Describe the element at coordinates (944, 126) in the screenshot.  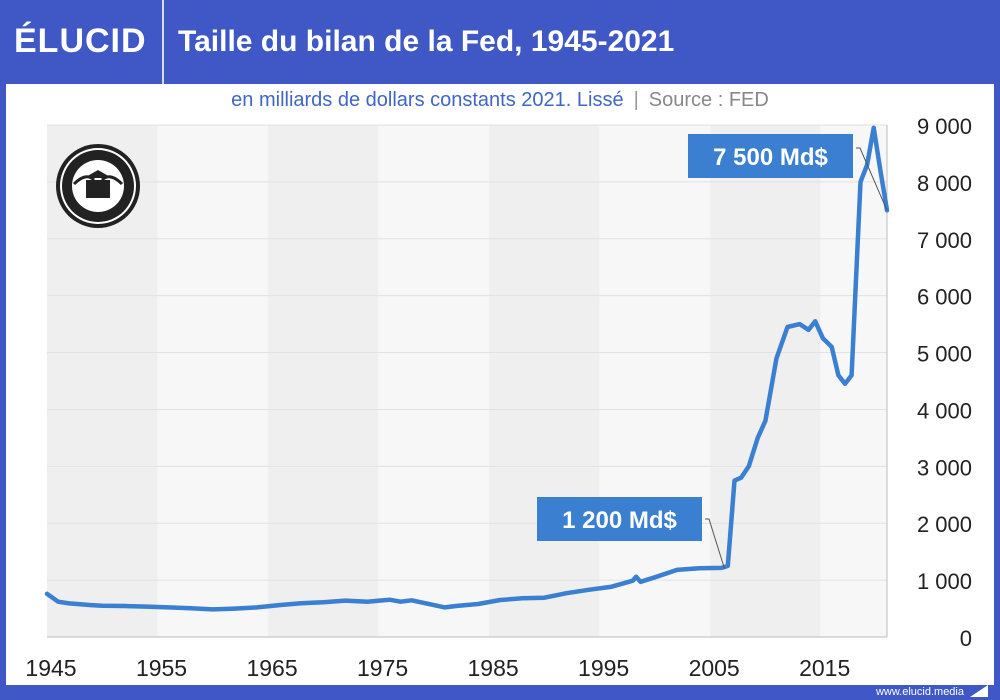
I see `y-tick-label: 9 000` at that location.